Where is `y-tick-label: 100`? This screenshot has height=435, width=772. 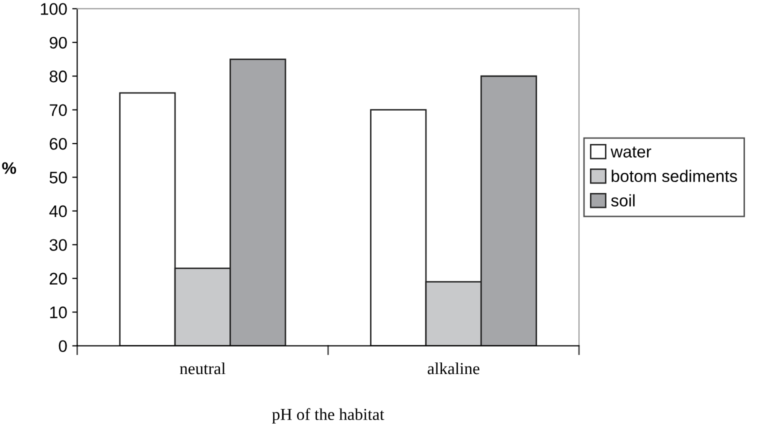 y-tick-label: 100 is located at coordinates (53, 9).